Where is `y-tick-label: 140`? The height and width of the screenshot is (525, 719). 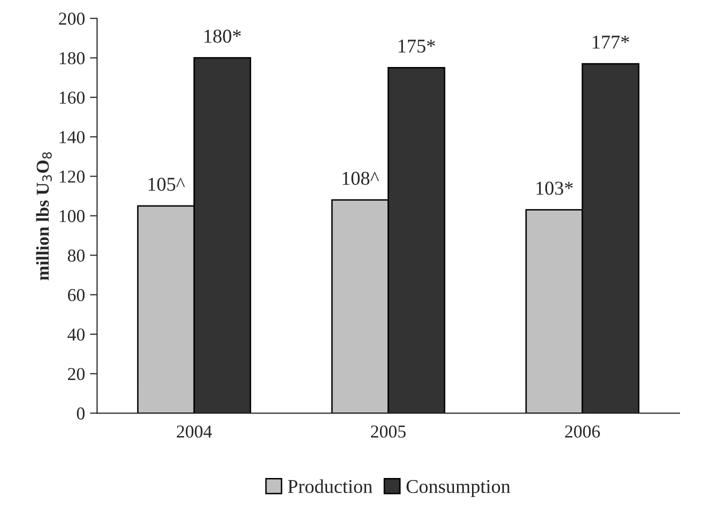
y-tick-label: 140 is located at coordinates (72, 137).